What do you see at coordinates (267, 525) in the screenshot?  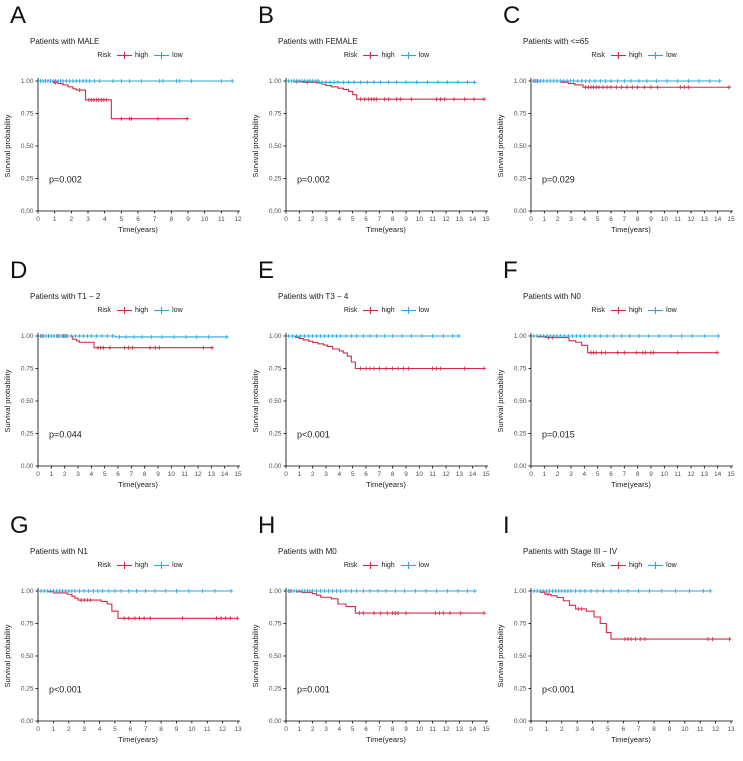 I see `panel-letter: H` at bounding box center [267, 525].